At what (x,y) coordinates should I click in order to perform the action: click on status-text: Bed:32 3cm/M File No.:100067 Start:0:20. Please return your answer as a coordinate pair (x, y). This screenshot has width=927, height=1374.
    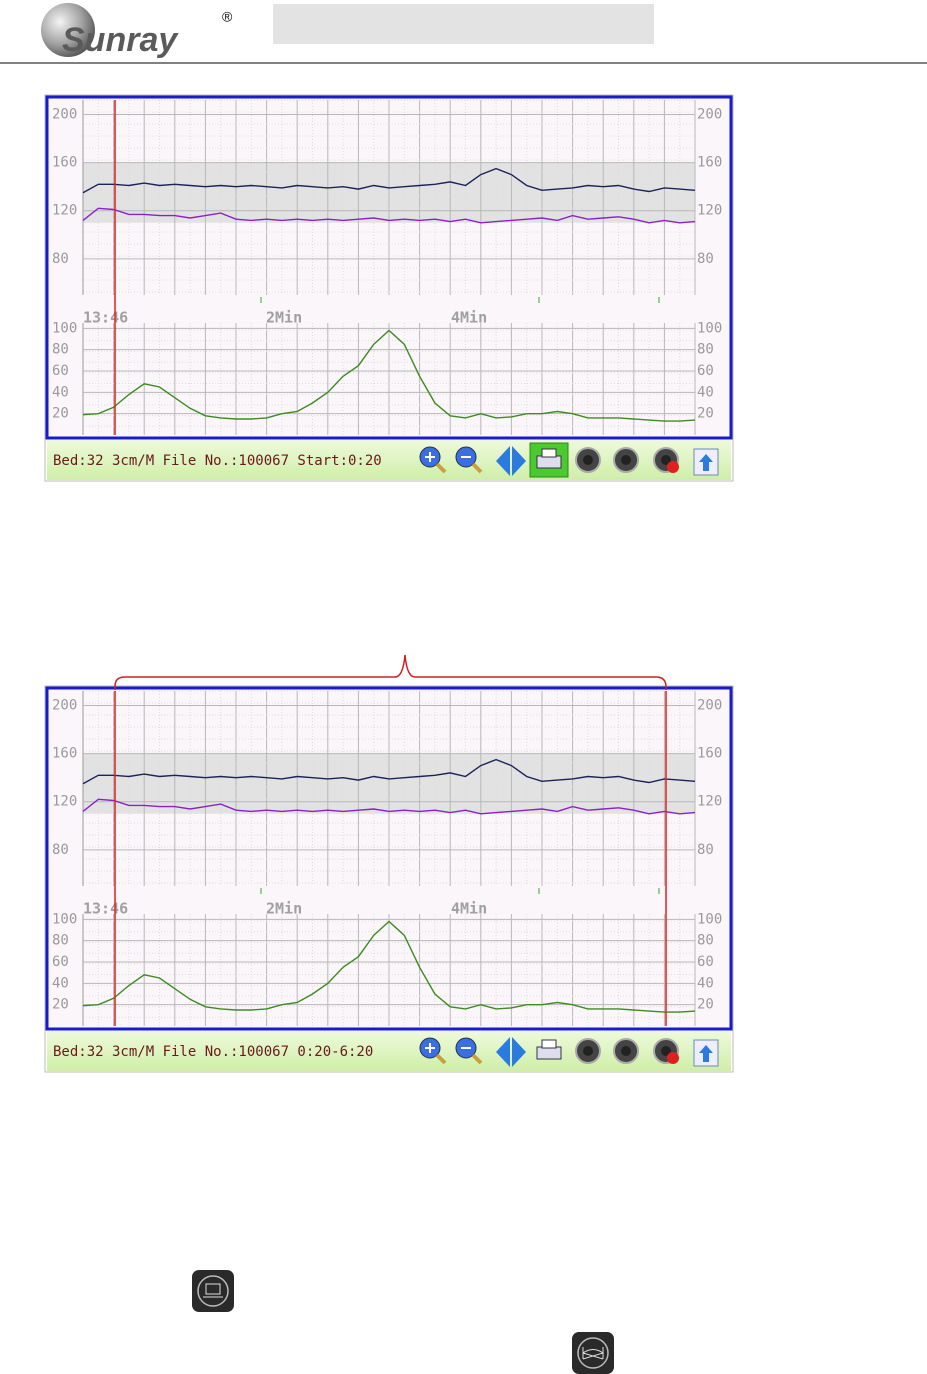
    Looking at the image, I should click on (217, 461).